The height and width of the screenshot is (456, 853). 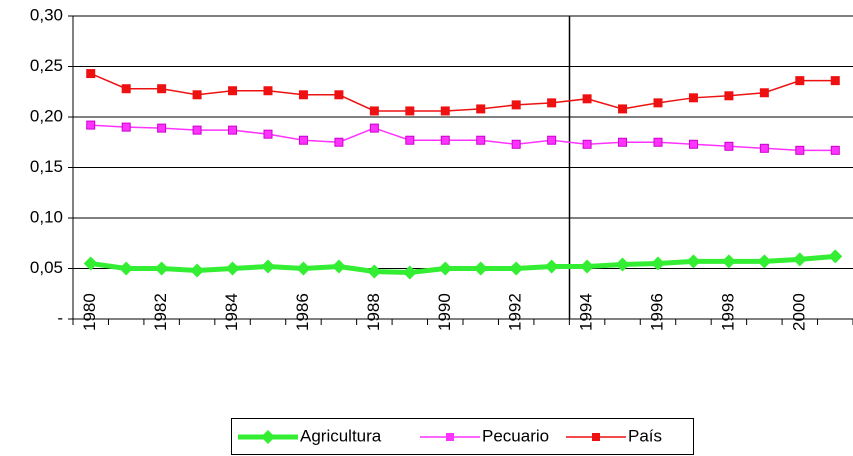 I want to click on x-tick-label: 1990, so click(x=444, y=312).